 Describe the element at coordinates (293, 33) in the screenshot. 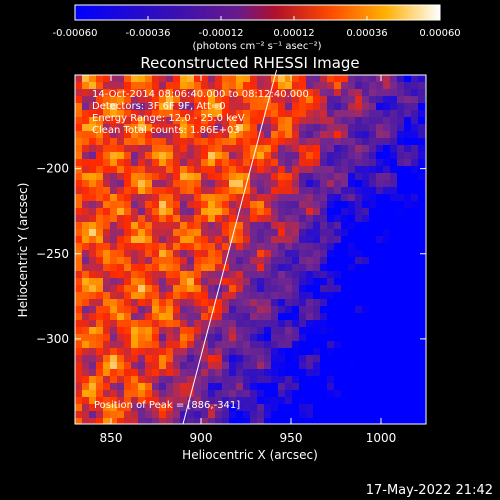

I see `colorbar-tick-label: 0.00012` at that location.